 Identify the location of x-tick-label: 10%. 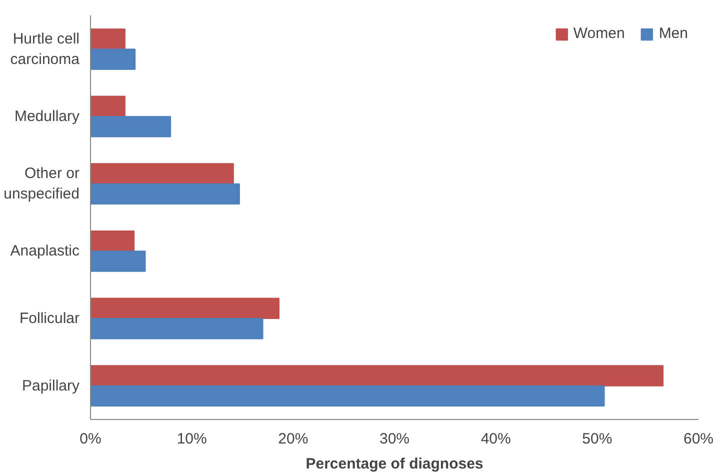
(191, 439).